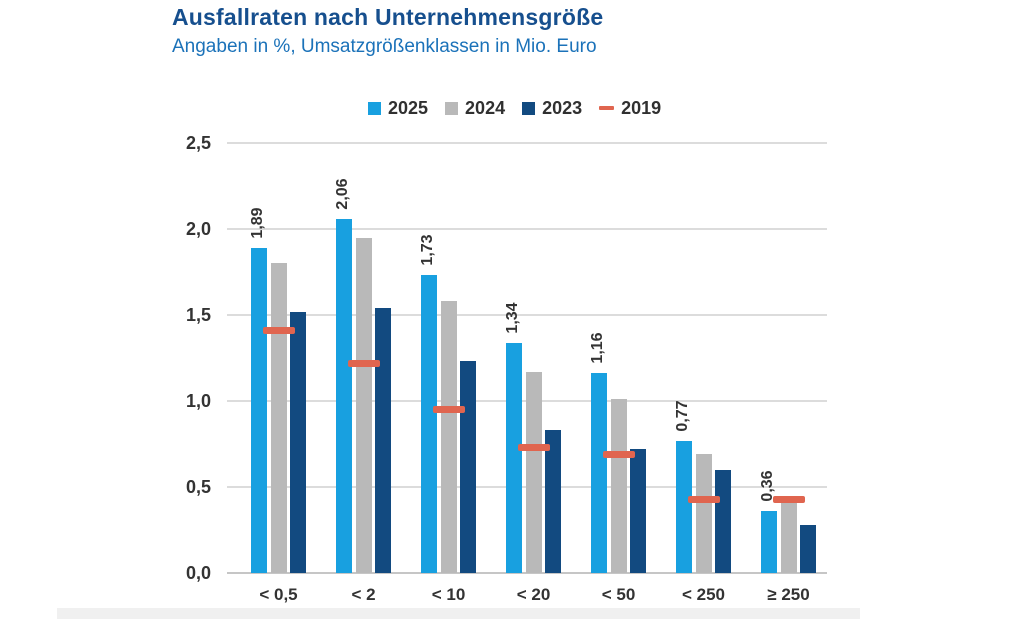  I want to click on y-axis-tick-label: 0,0, so click(198, 573).